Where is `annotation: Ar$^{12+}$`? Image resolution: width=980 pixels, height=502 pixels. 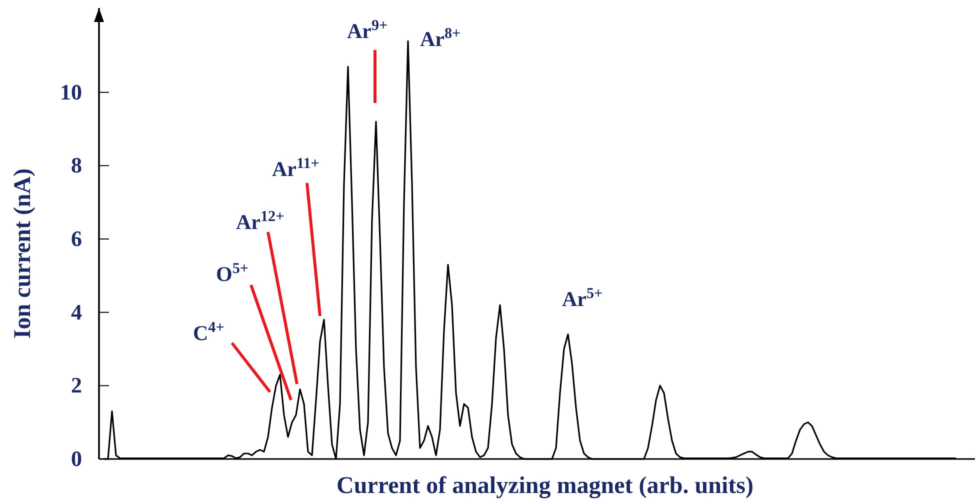 annotation: Ar$^{12+}$ is located at coordinates (260, 221).